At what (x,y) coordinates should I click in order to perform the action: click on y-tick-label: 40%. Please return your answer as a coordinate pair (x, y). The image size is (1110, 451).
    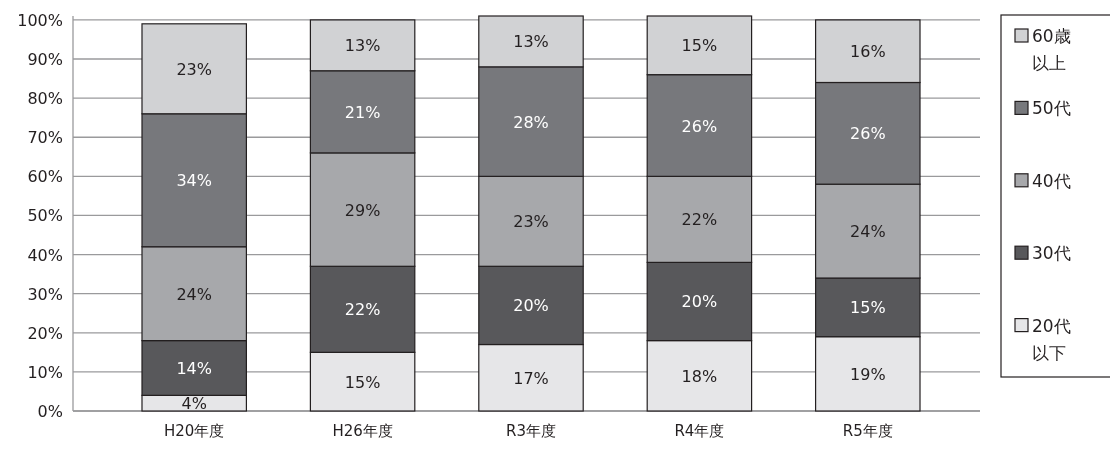
    Looking at the image, I should click on (45, 255).